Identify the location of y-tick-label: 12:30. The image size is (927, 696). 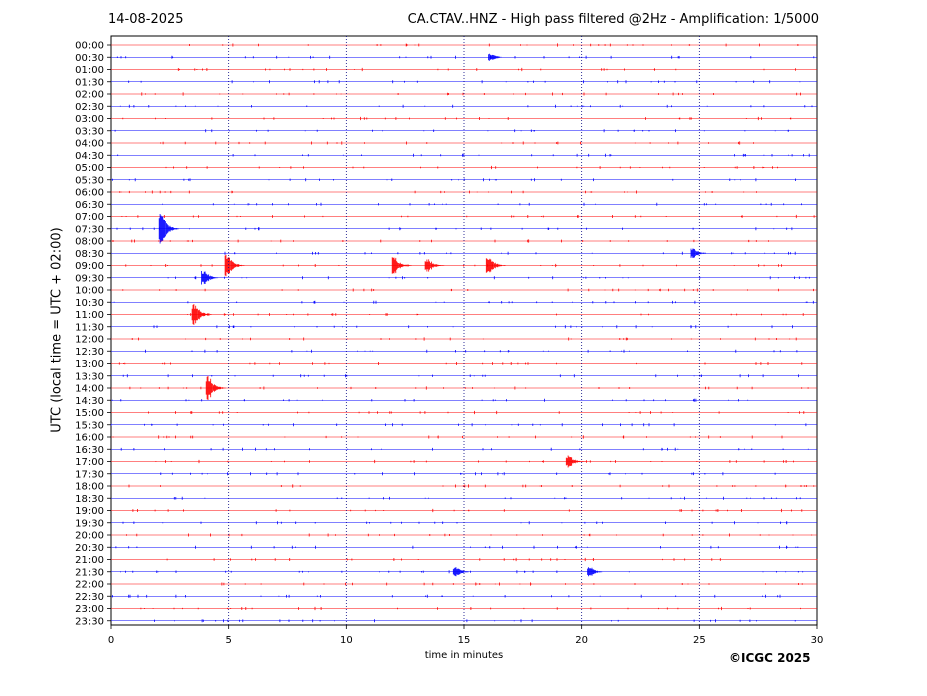
(89, 352).